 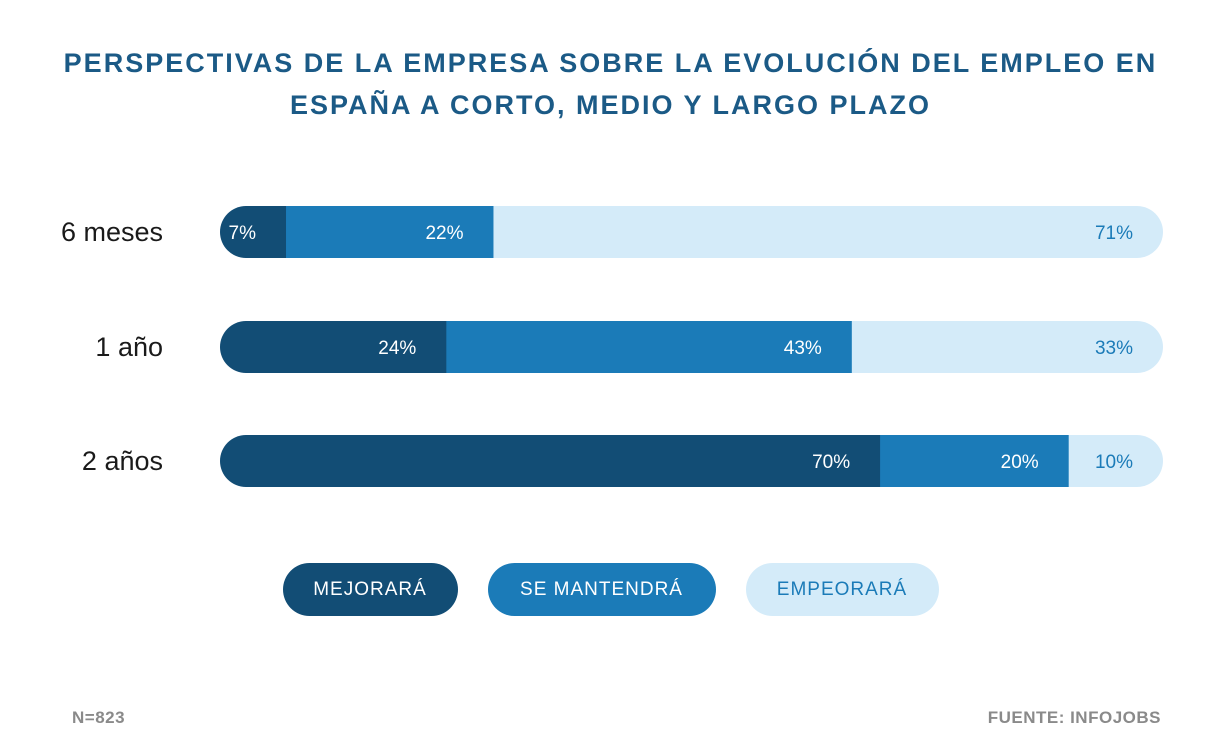 I want to click on category-label-2-anos: 2 años, so click(x=122, y=461).